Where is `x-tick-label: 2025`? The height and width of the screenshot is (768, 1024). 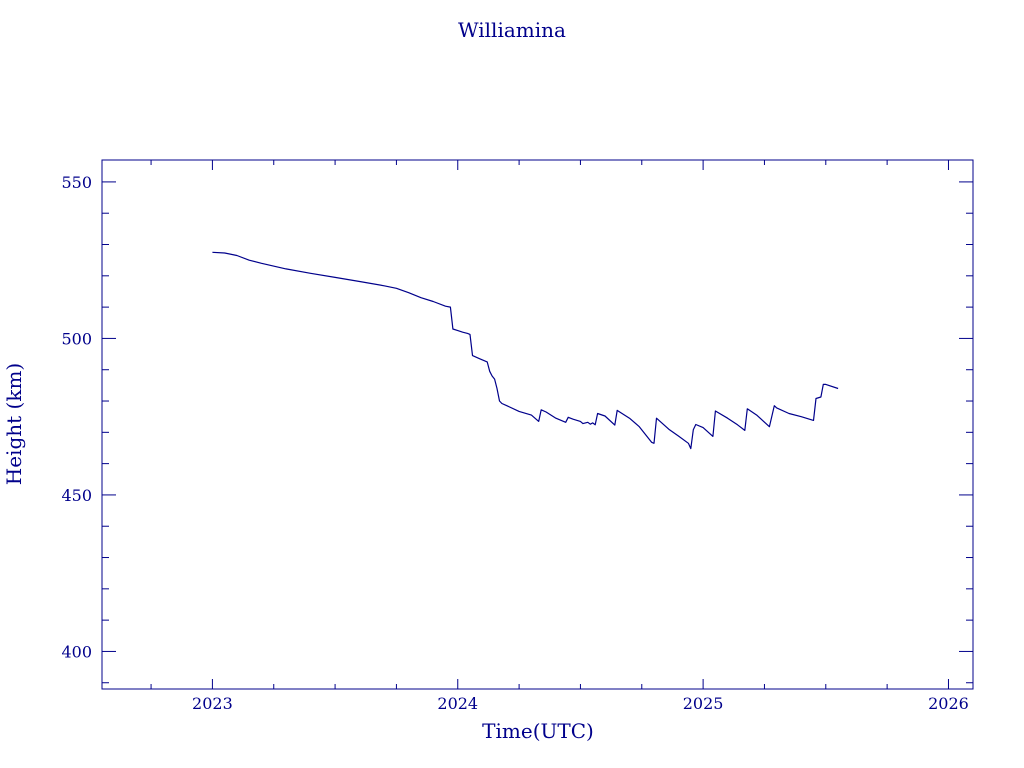
x-tick-label: 2025 is located at coordinates (703, 703).